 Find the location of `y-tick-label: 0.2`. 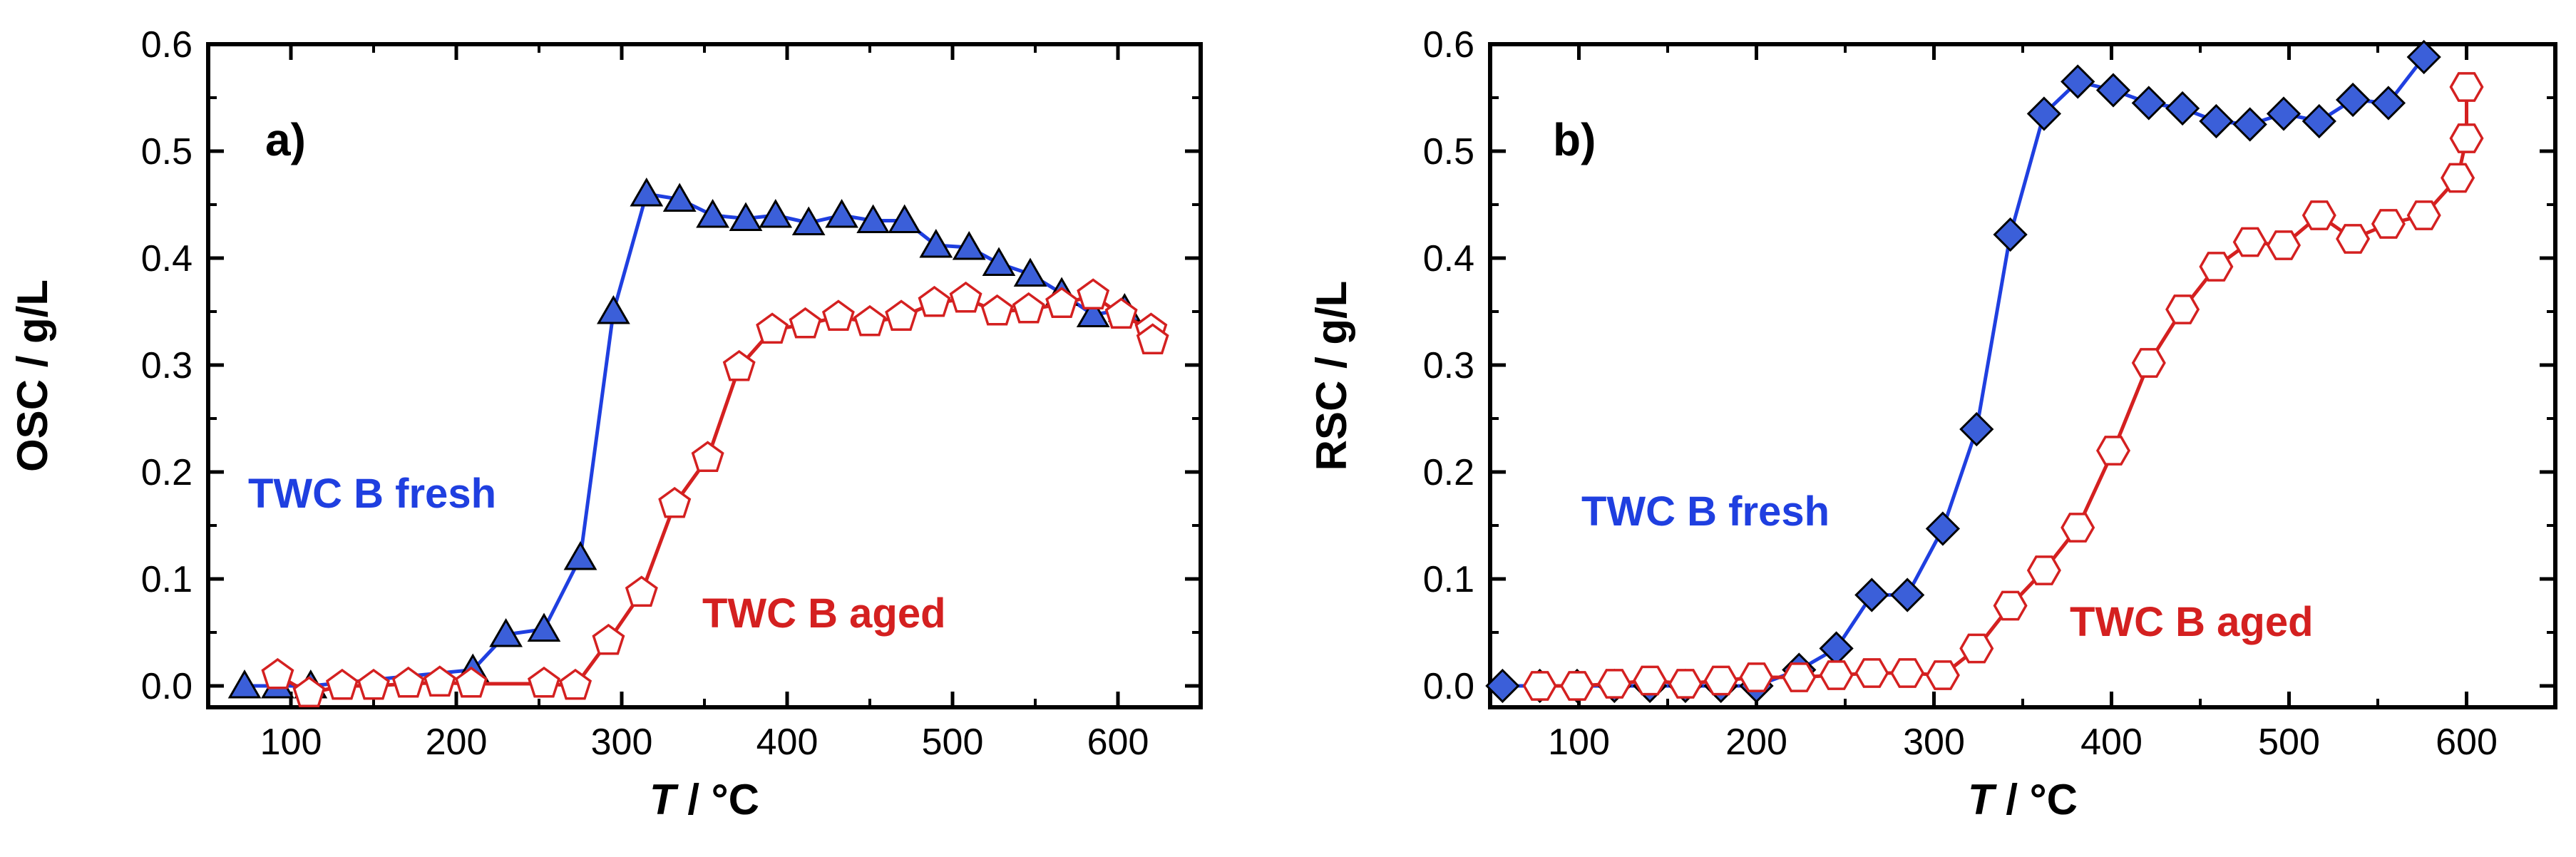

y-tick-label: 0.2 is located at coordinates (167, 473).